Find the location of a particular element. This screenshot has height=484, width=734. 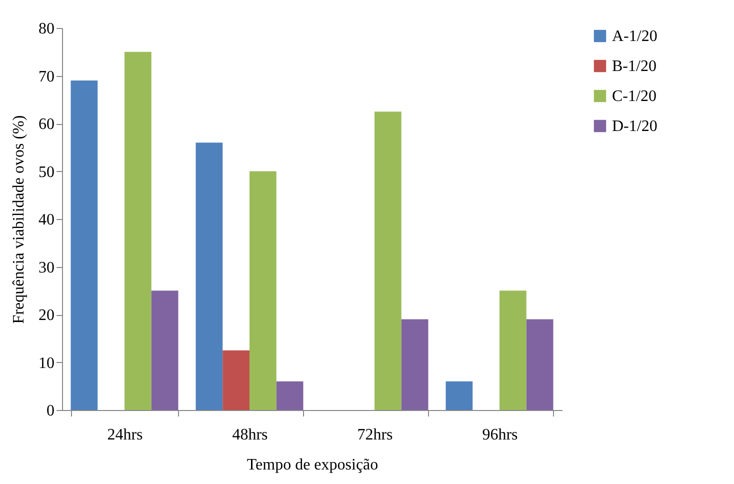

y-tick-label: 40 is located at coordinates (46, 220).